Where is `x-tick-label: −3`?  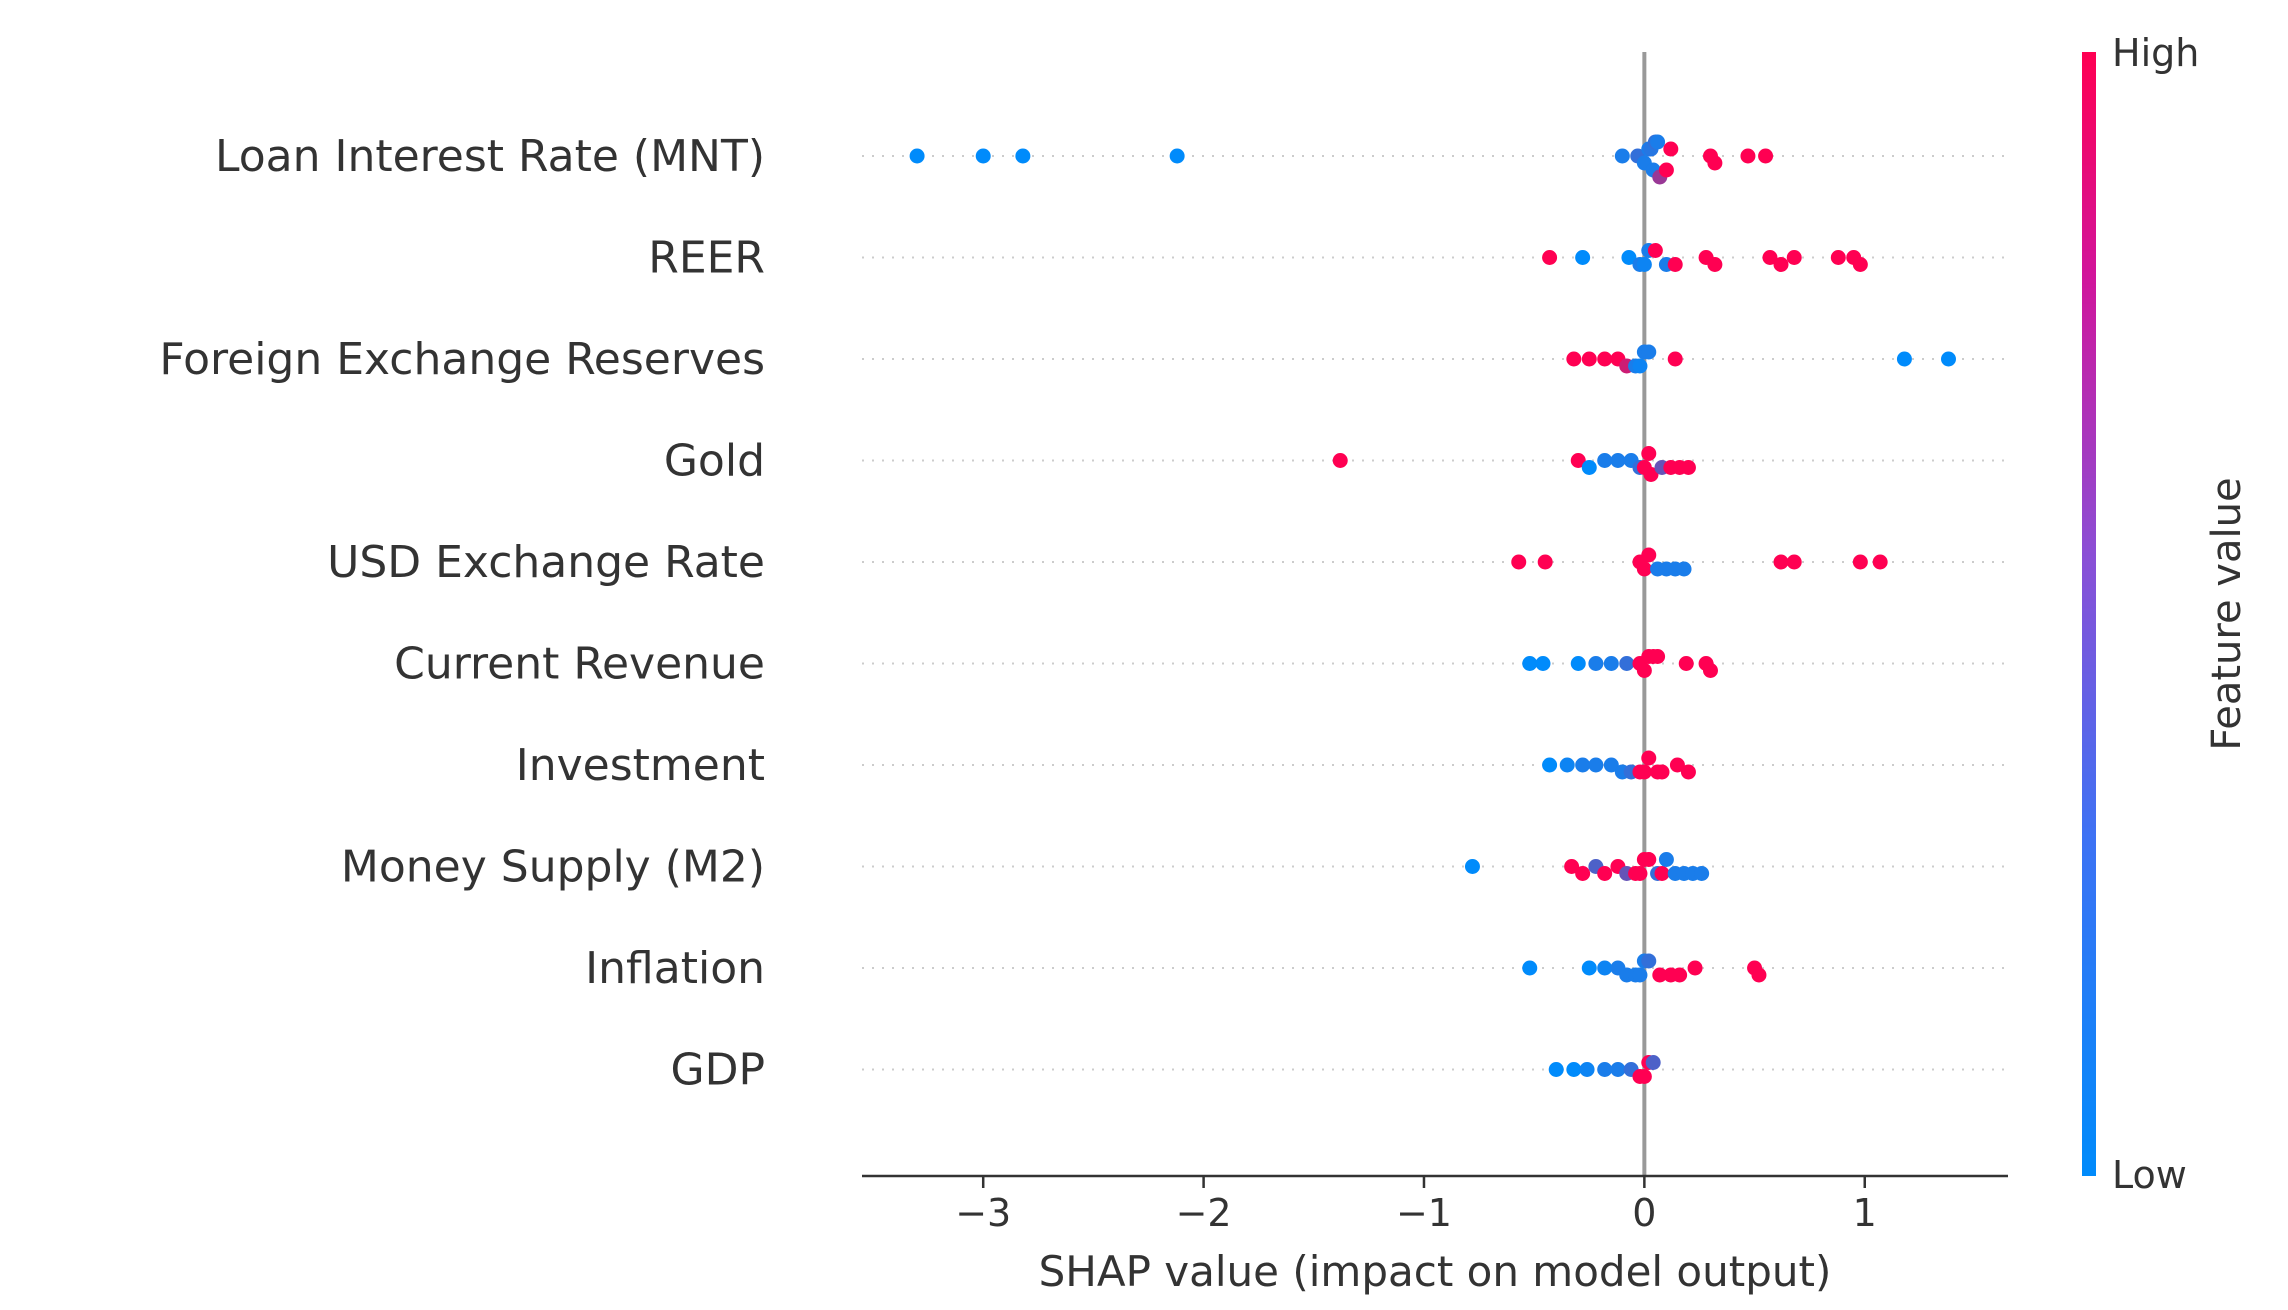 x-tick-label: −3 is located at coordinates (983, 1213).